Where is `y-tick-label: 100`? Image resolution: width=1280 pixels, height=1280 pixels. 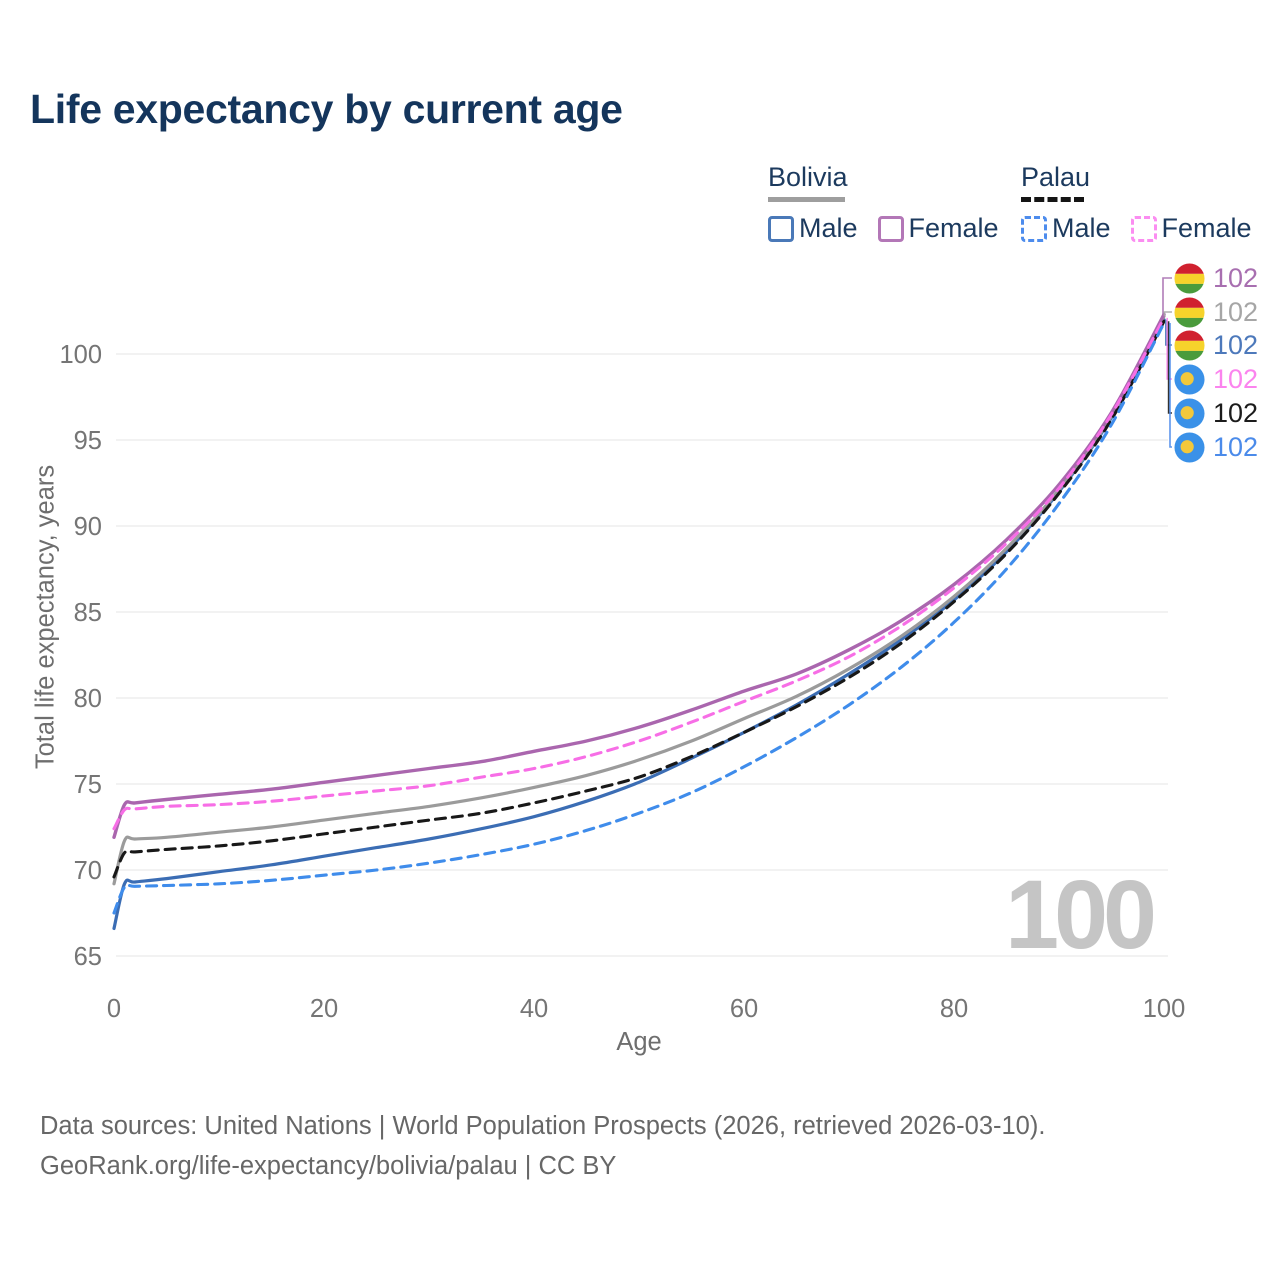 y-tick-label: 100 is located at coordinates (80, 355).